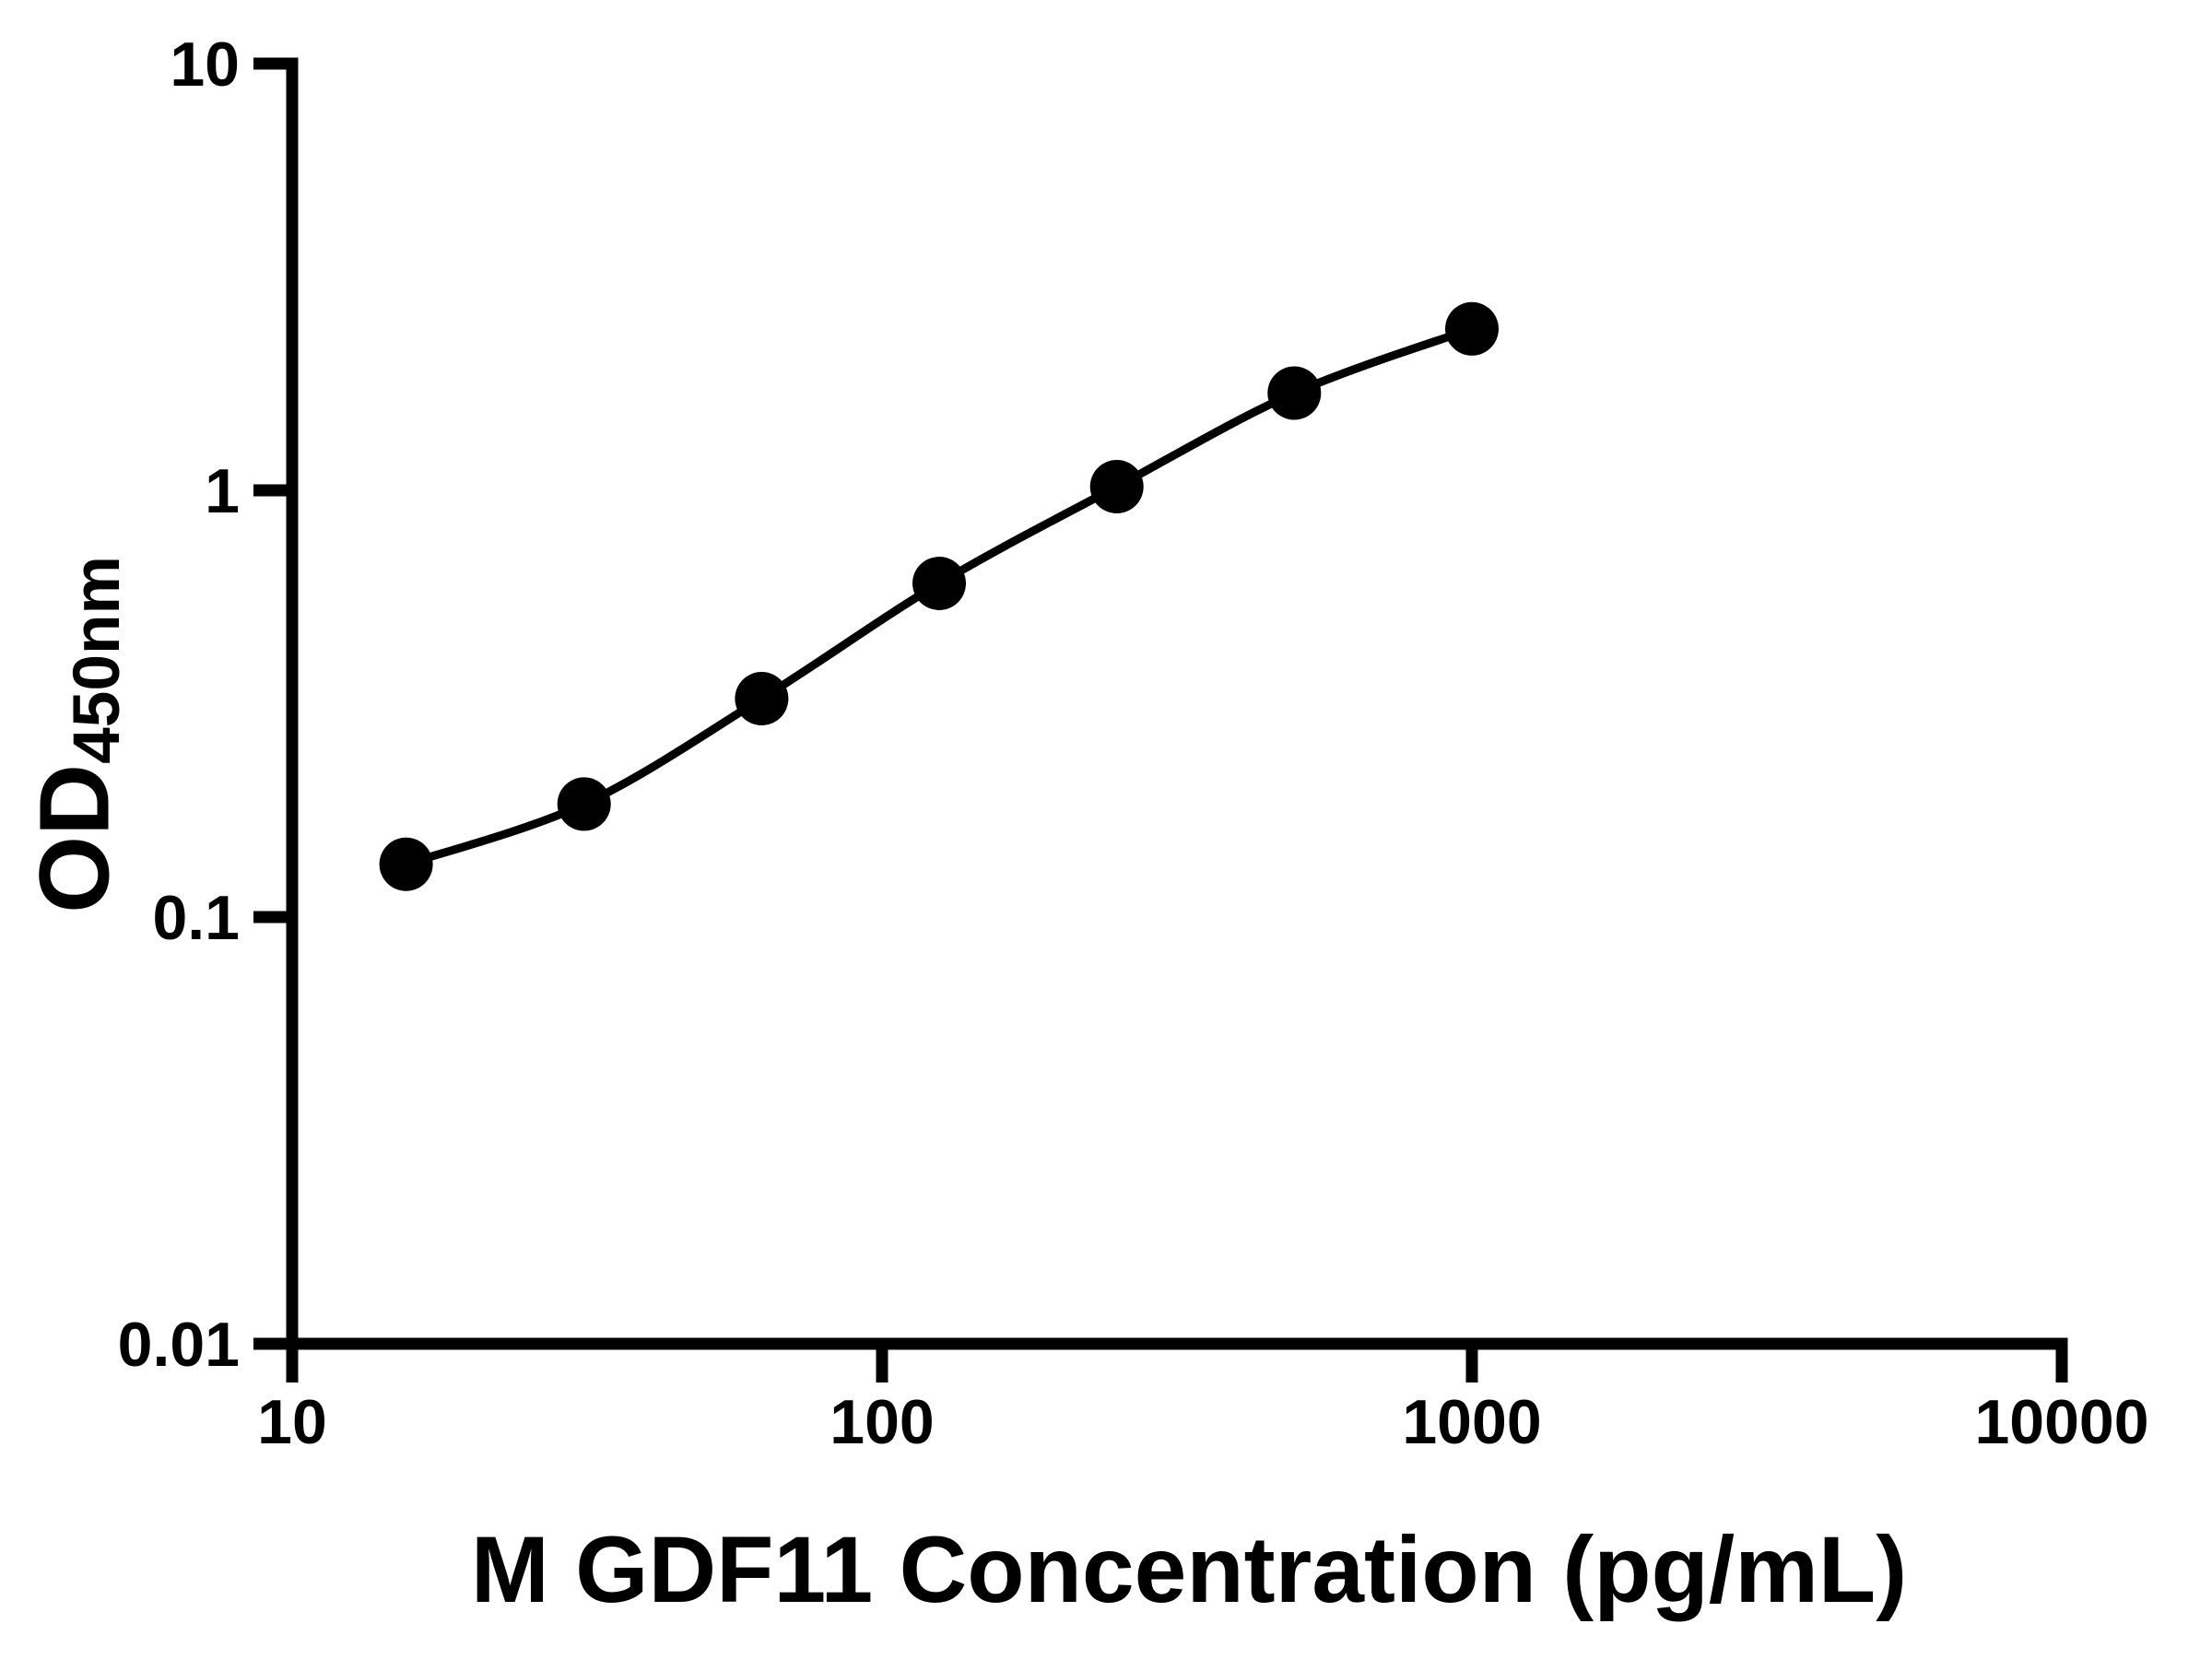  I want to click on y-tick-label-1: 1, so click(222, 491).